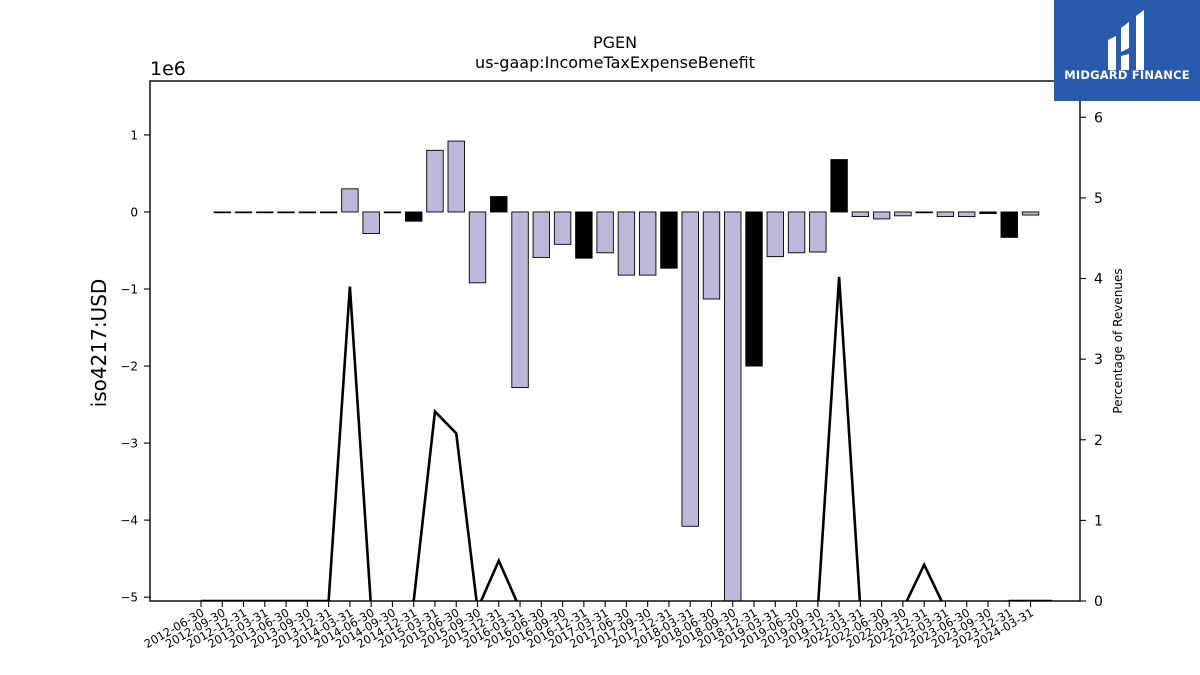 This screenshot has height=675, width=1200. I want to click on chart-subtitle: us-gaap:IncomeTaxExpenseBenefit, so click(615, 62).